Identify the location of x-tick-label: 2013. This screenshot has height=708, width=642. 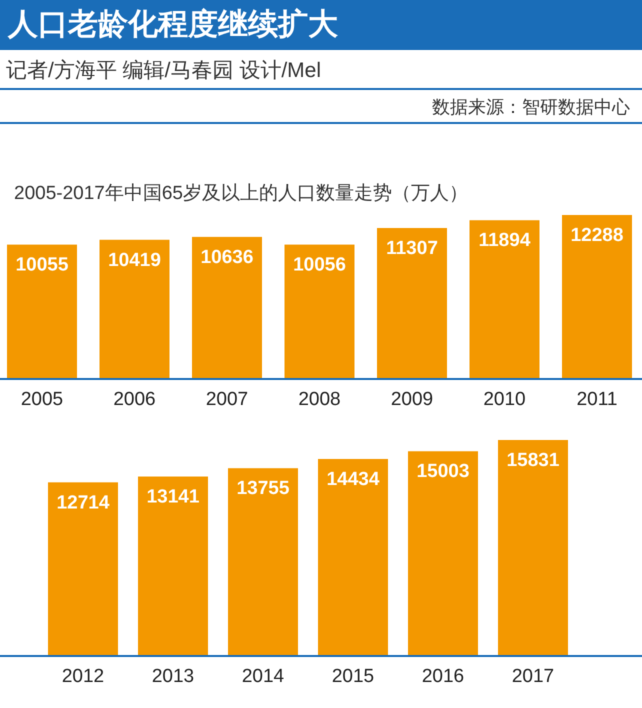
(173, 676).